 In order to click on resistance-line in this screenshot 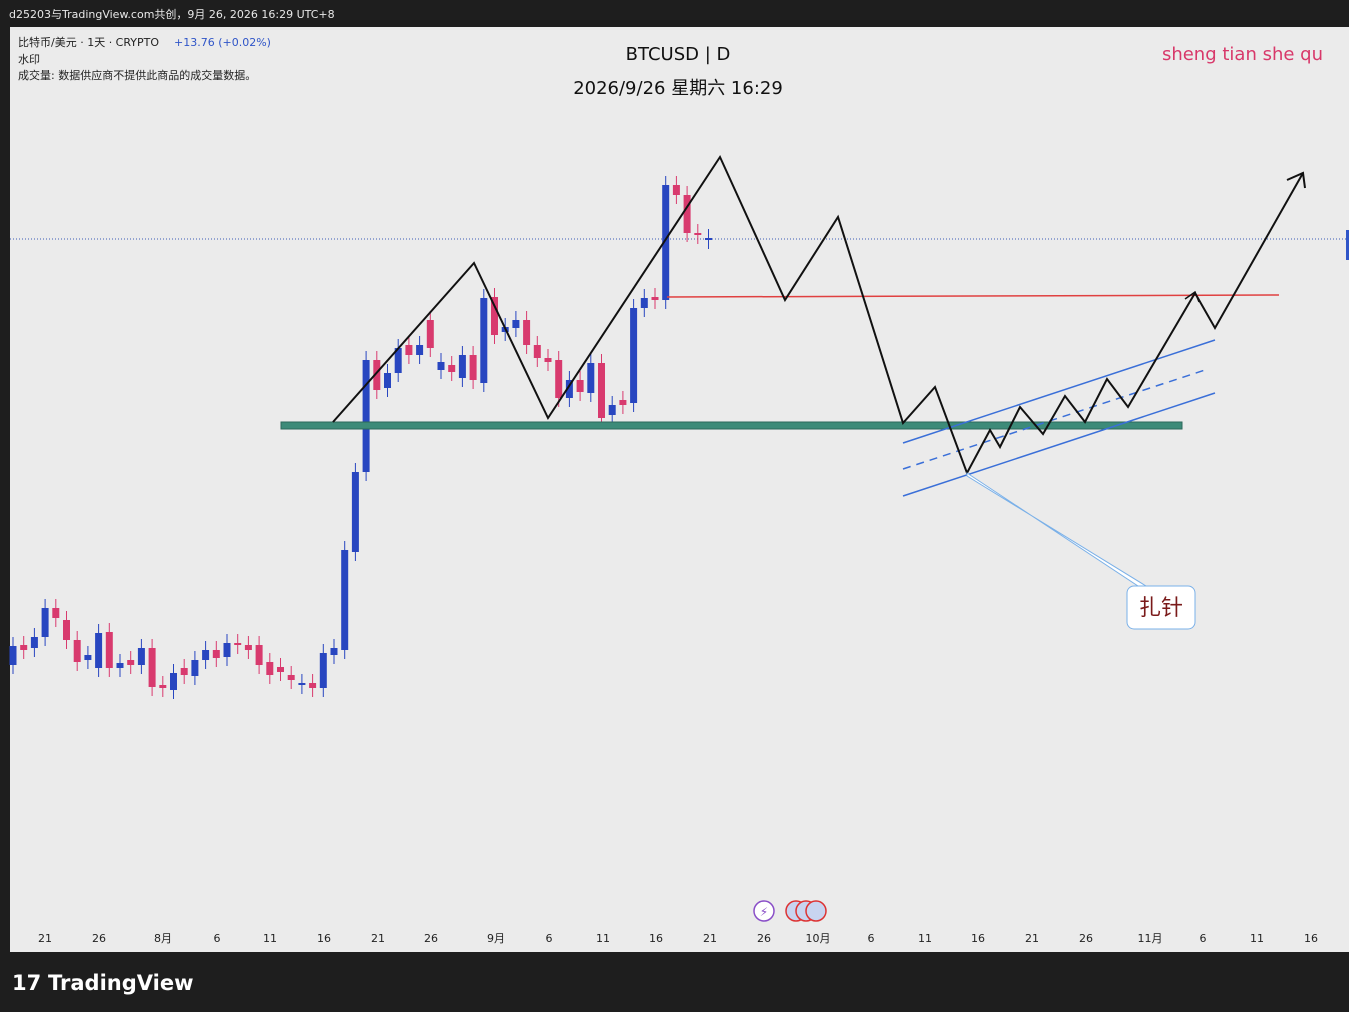, I will do `click(973, 296)`.